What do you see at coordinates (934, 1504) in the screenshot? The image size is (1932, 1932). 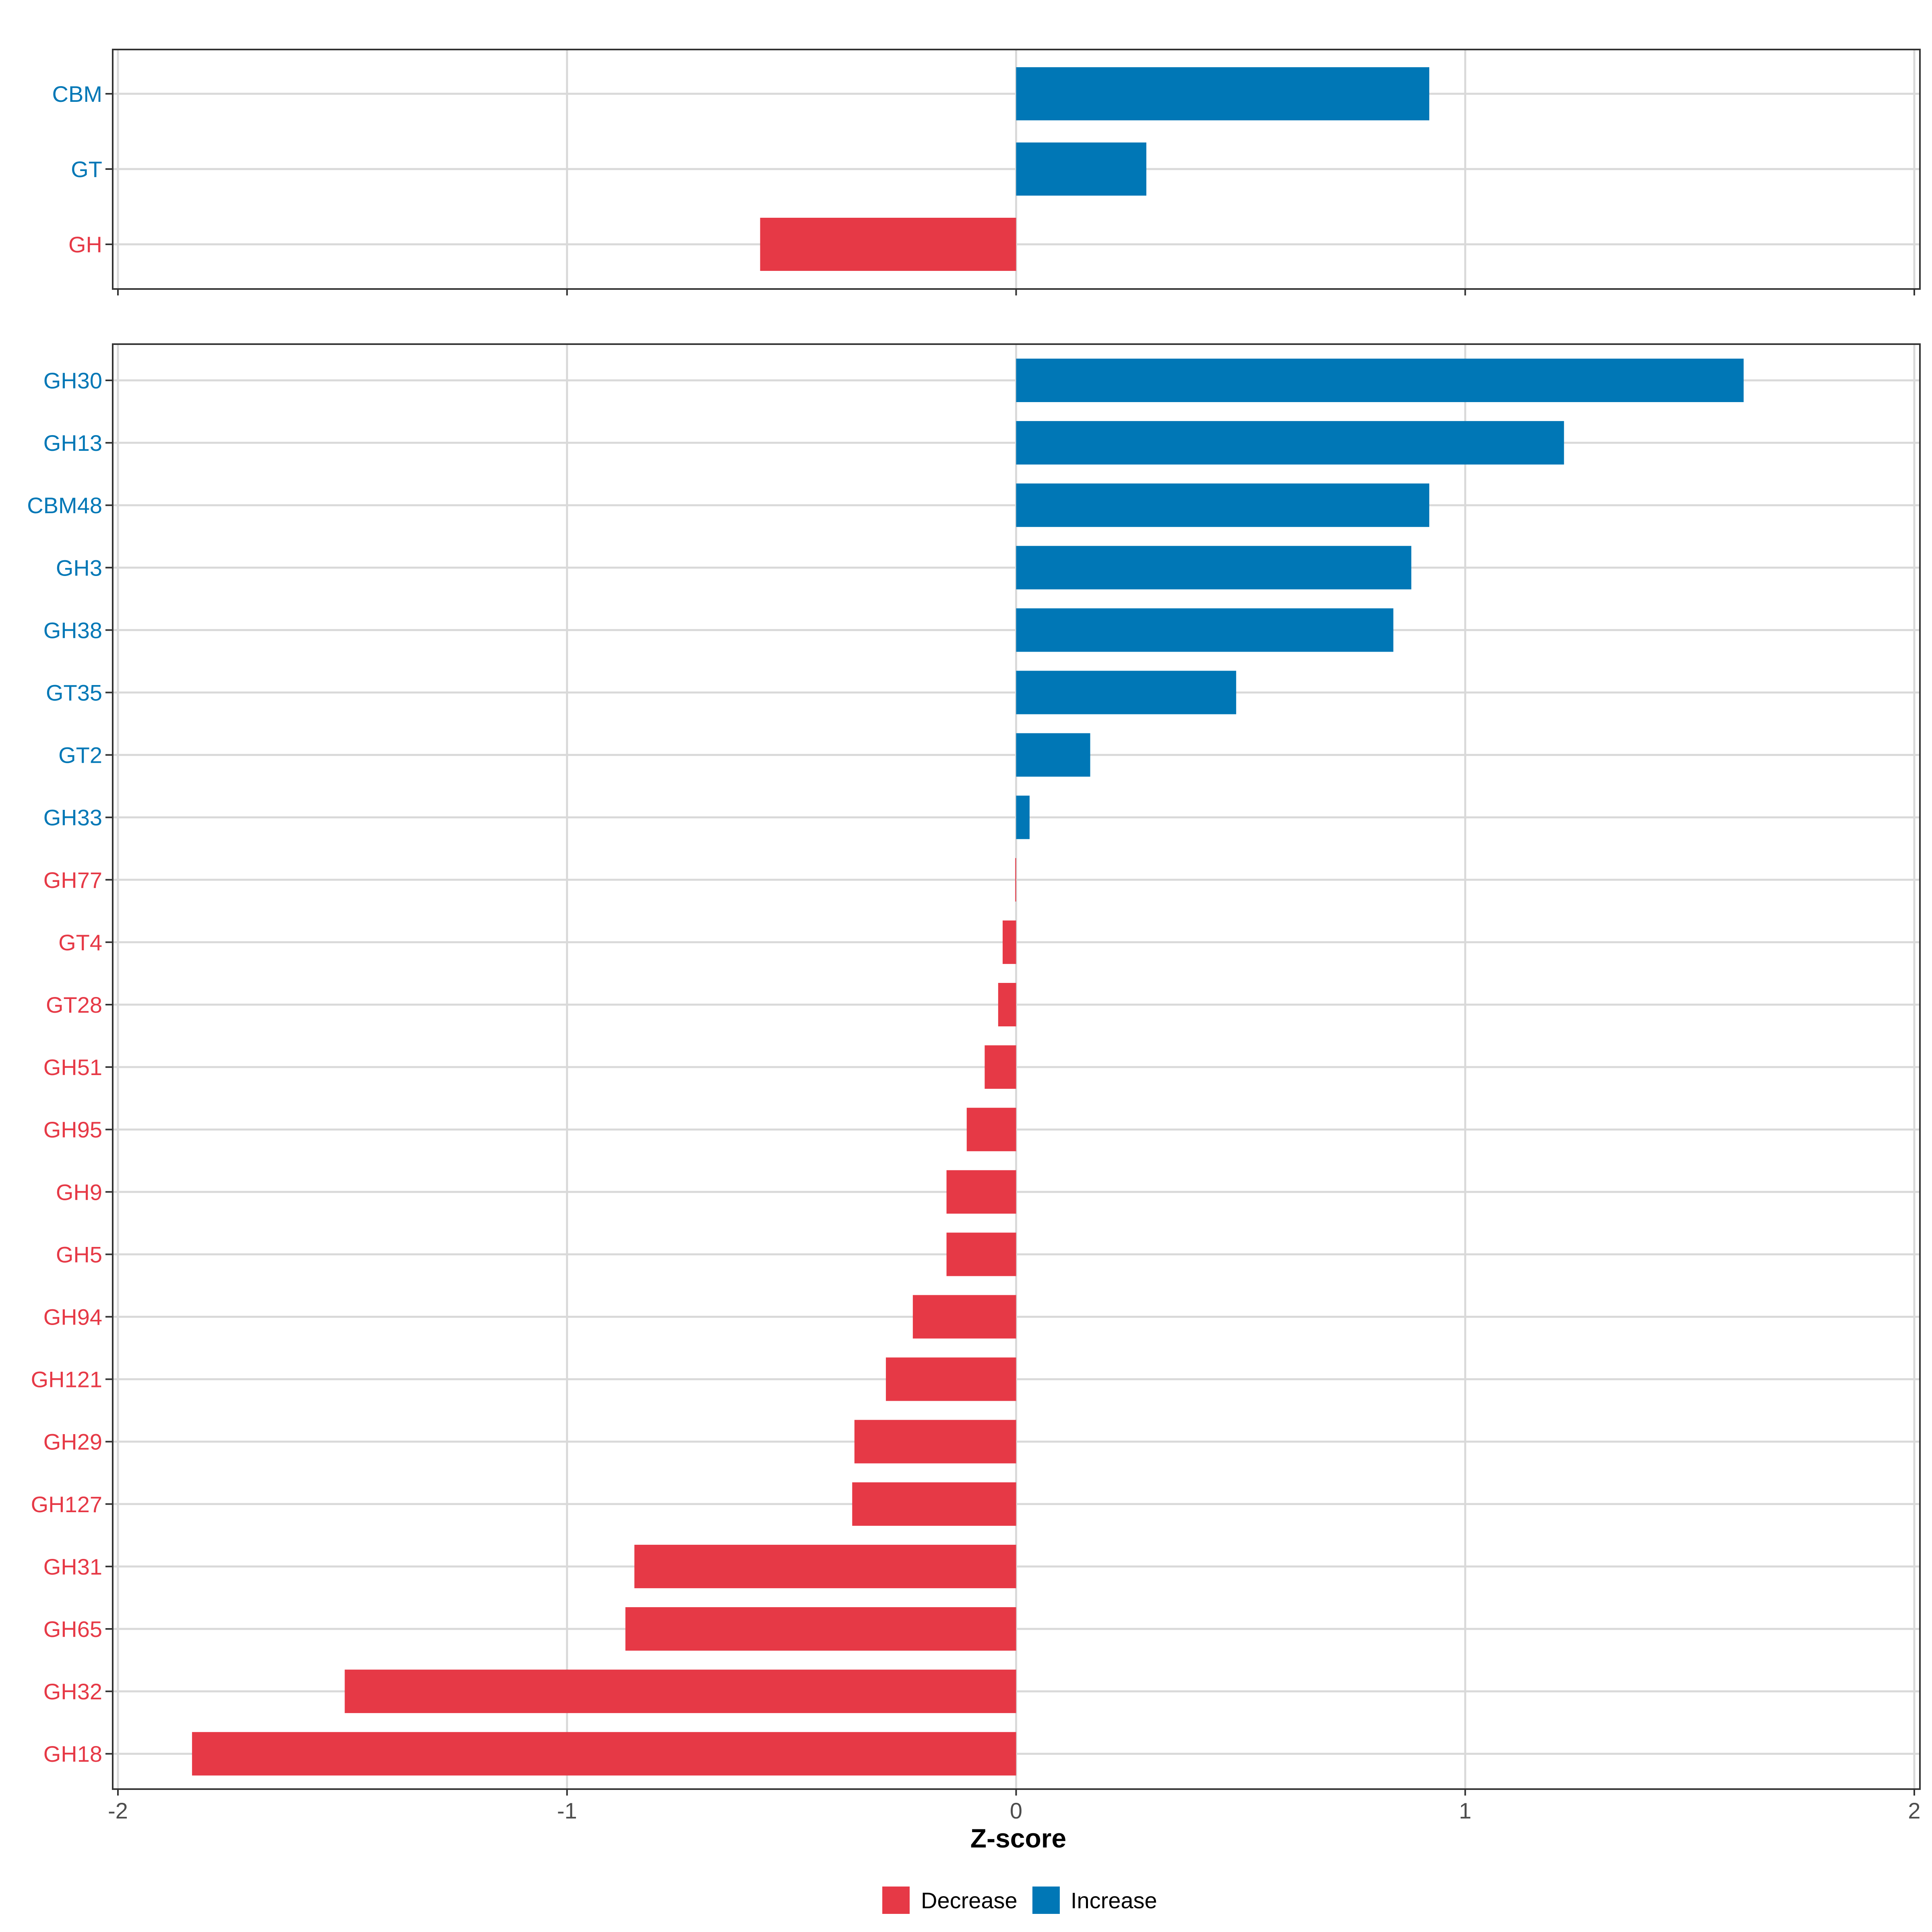 I see `bar-gh127` at bounding box center [934, 1504].